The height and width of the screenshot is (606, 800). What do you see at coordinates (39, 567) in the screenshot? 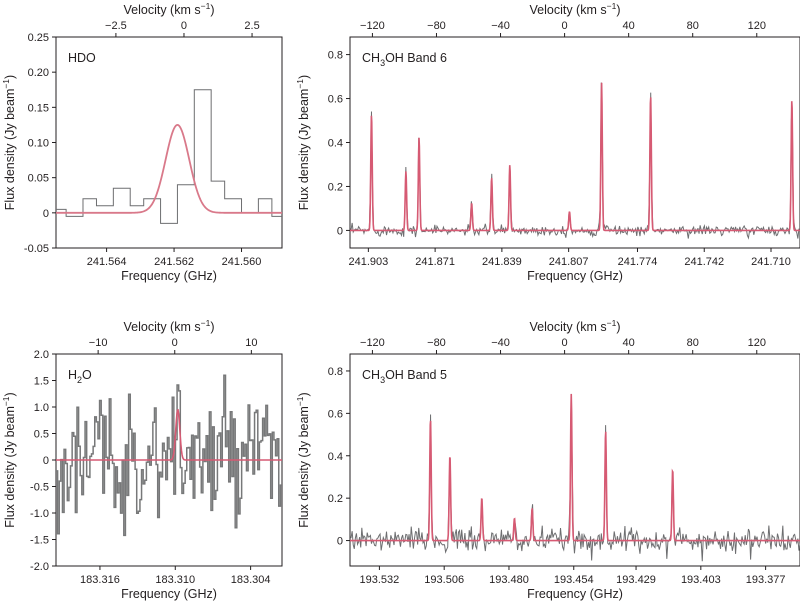
I see `y-tick-label: -2.0` at bounding box center [39, 567].